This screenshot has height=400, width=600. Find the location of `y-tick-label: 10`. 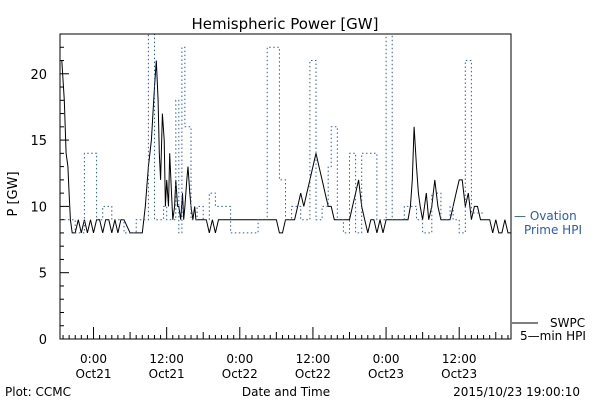

y-tick-label: 10 is located at coordinates (38, 207).